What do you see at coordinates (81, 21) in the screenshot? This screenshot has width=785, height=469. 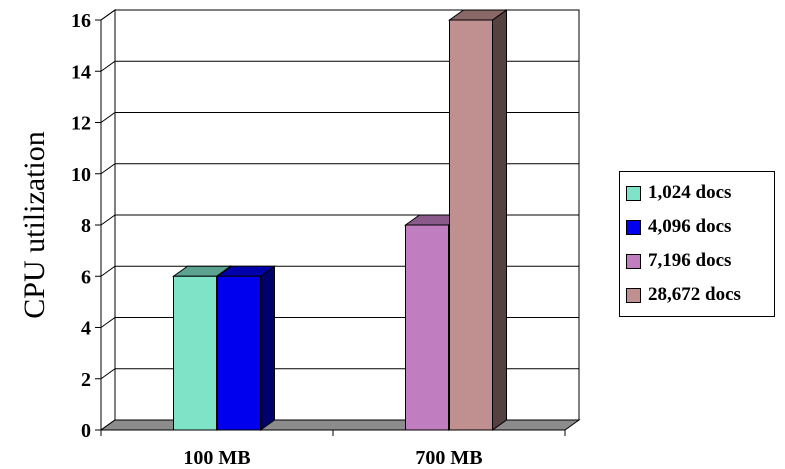 I see `y-tick-label: 16` at bounding box center [81, 21].